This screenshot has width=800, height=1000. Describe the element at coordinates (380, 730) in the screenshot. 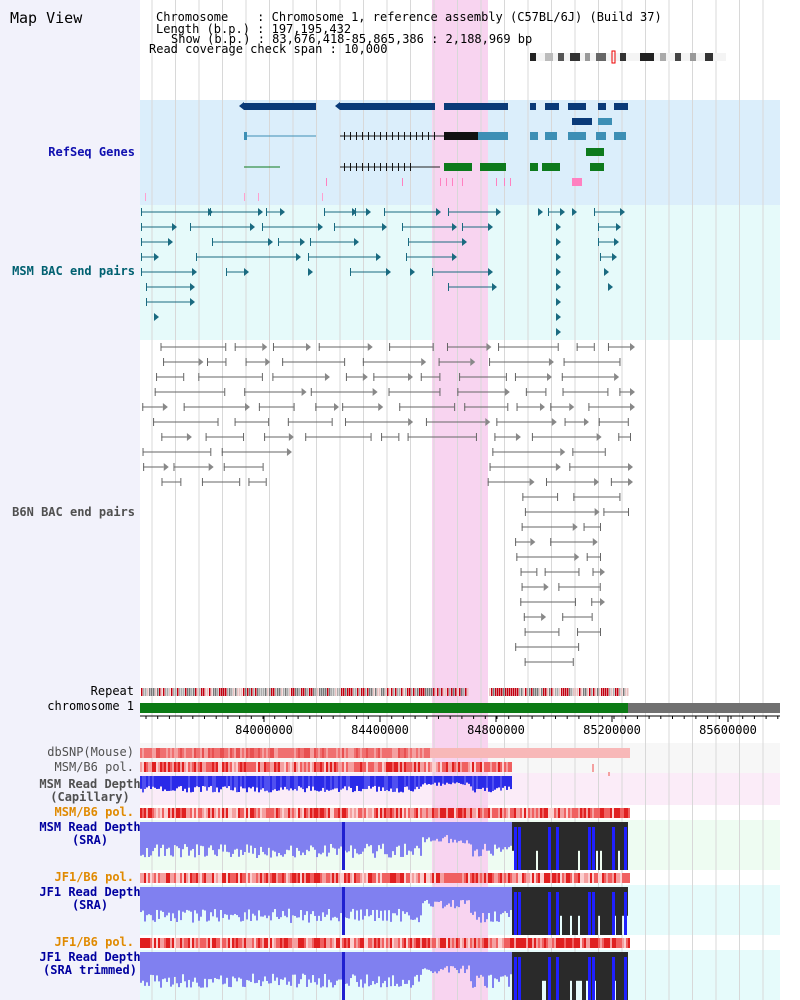

I see `axis-tick-label: 84400000` at that location.